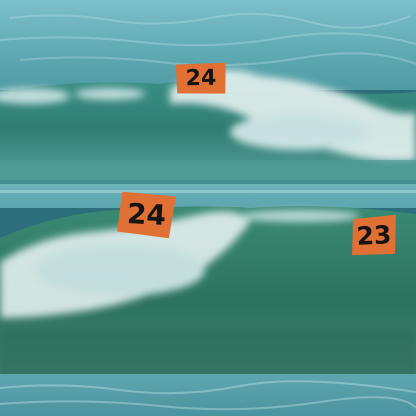 This screenshot has height=416, width=416. Describe the element at coordinates (208, 191) in the screenshot. I see `seam-line` at that location.